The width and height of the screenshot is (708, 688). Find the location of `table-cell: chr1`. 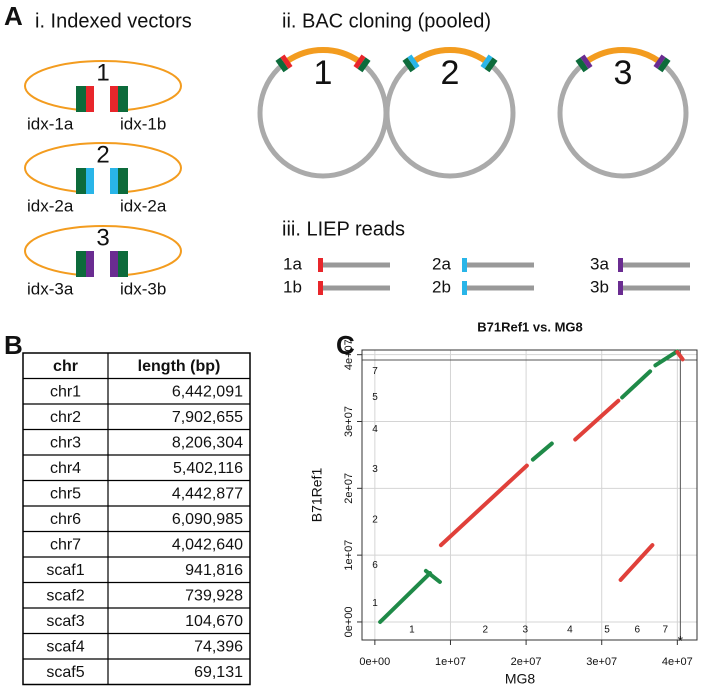

table-cell: chr1 is located at coordinates (65, 391).